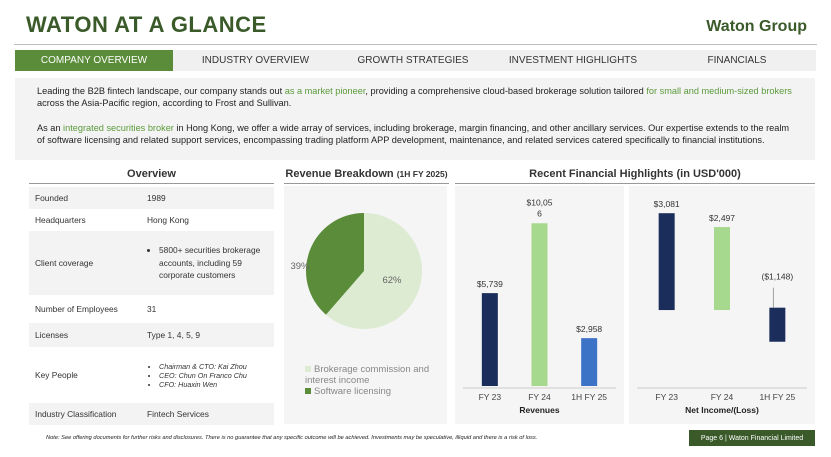 This screenshot has width=831, height=457. Describe the element at coordinates (118, 128) in the screenshot. I see `intro-p2-highlight: integrated securities broker` at that location.